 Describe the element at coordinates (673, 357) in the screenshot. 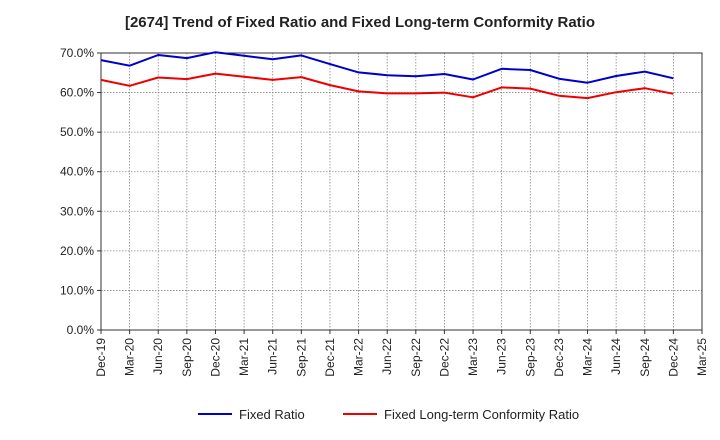

I see `x-tick-label: Dec-24` at that location.